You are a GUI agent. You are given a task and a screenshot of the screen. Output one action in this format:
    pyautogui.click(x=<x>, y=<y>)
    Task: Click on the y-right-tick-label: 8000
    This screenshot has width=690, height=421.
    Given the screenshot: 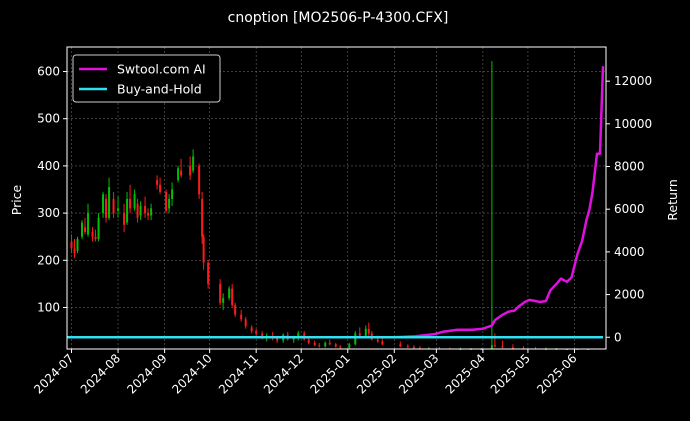 What is the action you would take?
    pyautogui.click(x=629, y=167)
    